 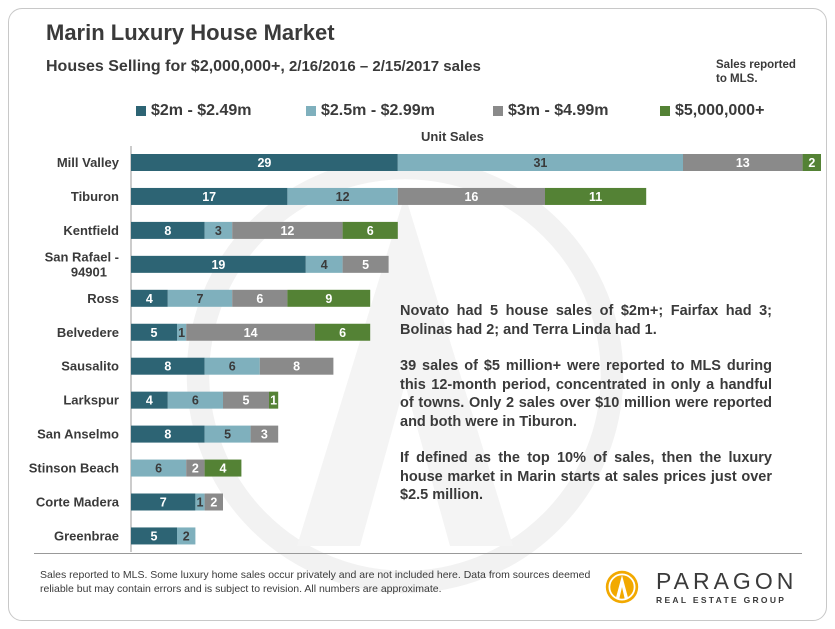 What do you see at coordinates (727, 581) in the screenshot?
I see `logo-name: PARAGON` at bounding box center [727, 581].